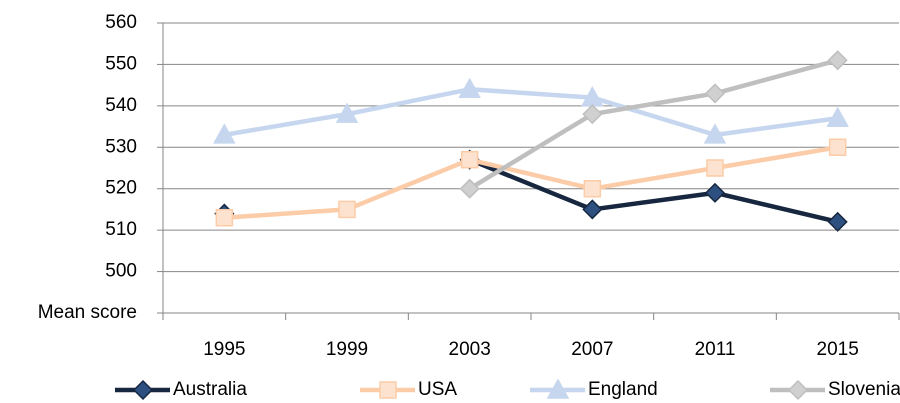 This screenshot has height=403, width=900. Describe the element at coordinates (87, 312) in the screenshot. I see `y-tick-label: Mean score` at that location.